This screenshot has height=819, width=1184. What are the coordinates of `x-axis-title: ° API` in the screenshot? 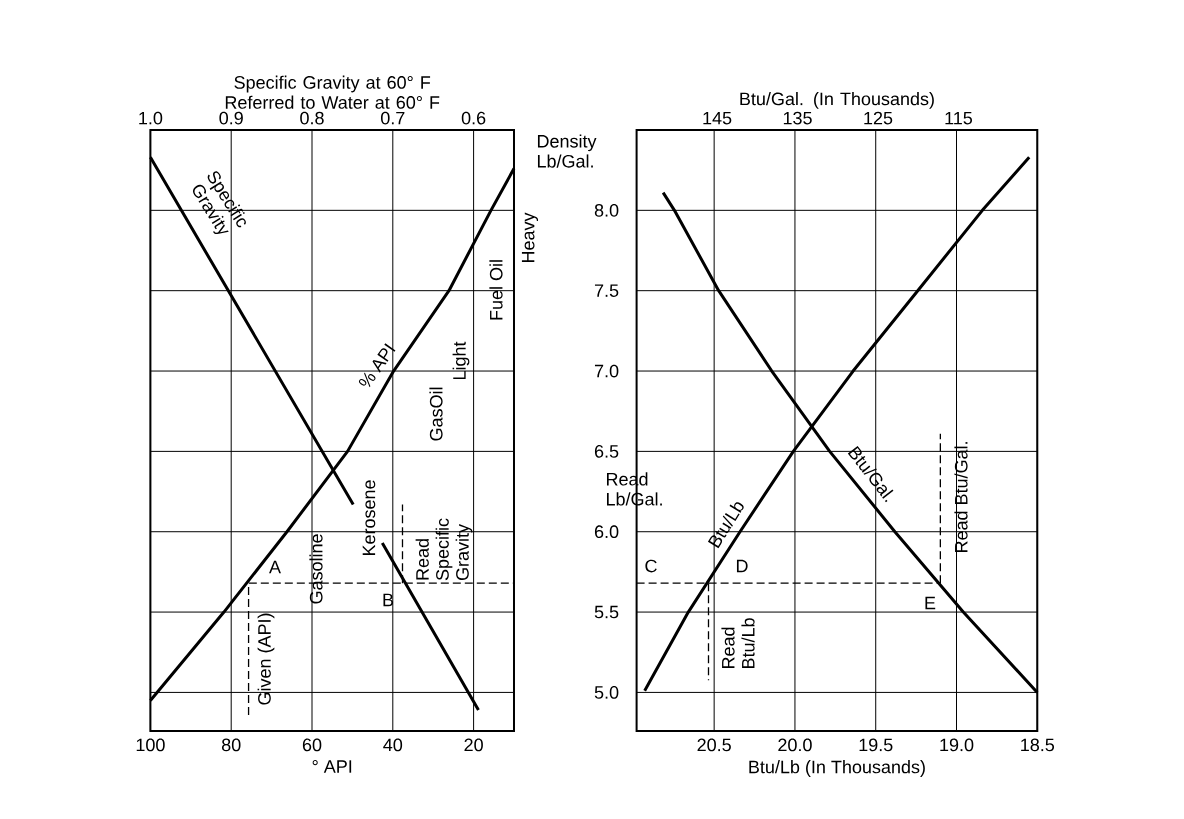 It's located at (332, 766).